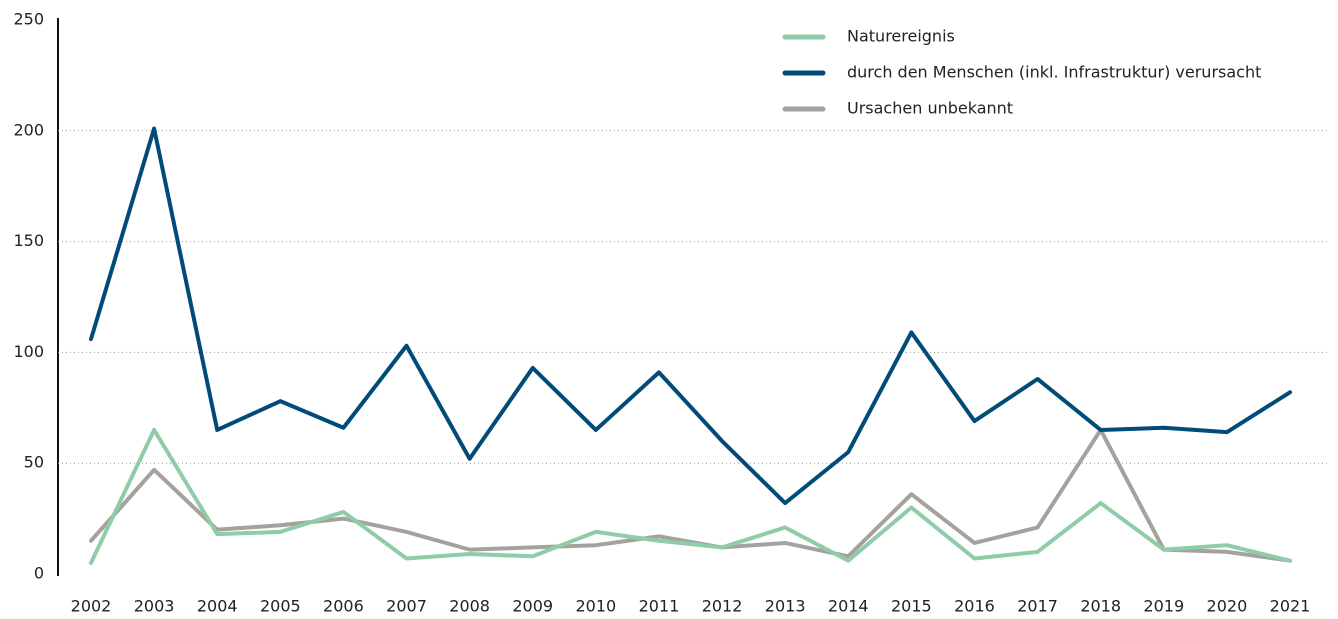  What do you see at coordinates (930, 108) in the screenshot?
I see `legend-label: Ursachen unbekannt` at bounding box center [930, 108].